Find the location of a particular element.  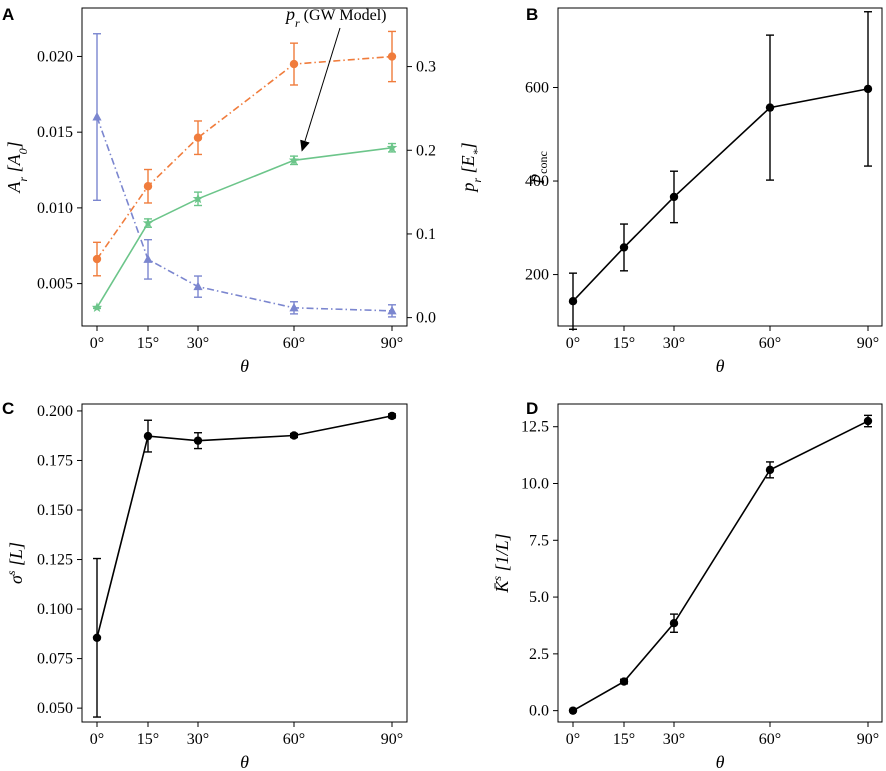

y-tick-label-4: 10.0 is located at coordinates (535, 484).